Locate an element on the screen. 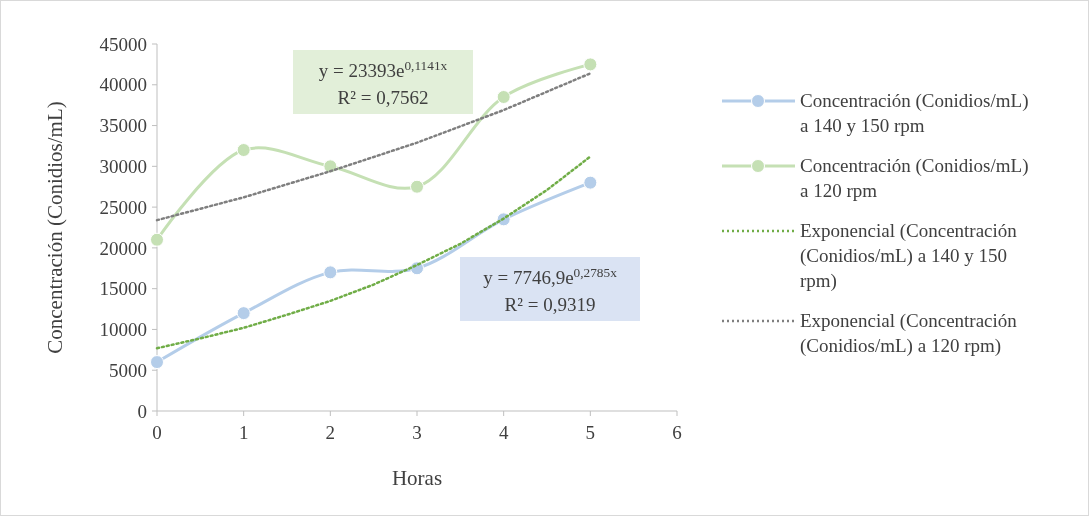 The height and width of the screenshot is (516, 1089). y-tick-label: 35000 is located at coordinates (123, 126).